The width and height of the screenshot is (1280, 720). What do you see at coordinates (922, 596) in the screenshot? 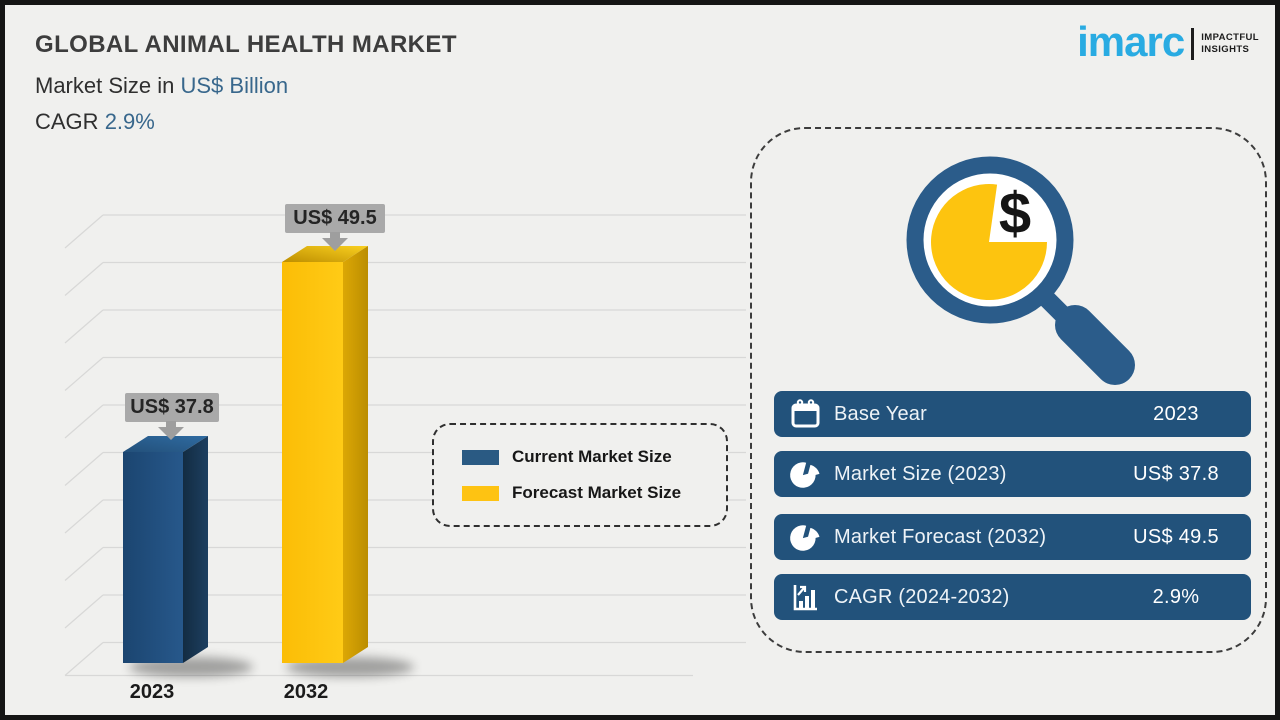
I see `row-label: CAGR (2024-2032)` at bounding box center [922, 596].